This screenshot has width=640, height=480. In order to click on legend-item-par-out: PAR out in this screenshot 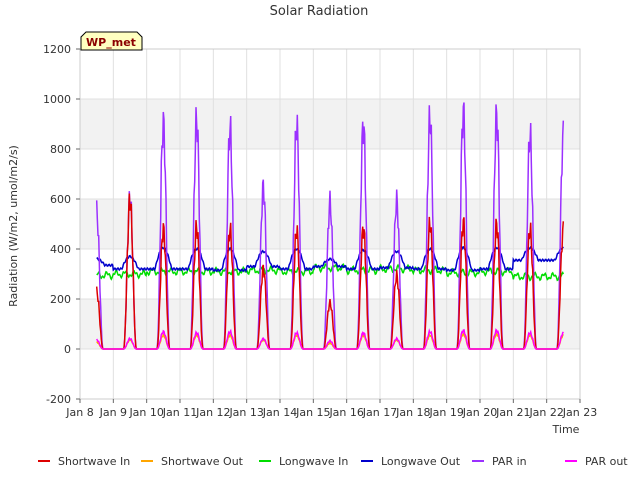, I will do `click(596, 461)`.